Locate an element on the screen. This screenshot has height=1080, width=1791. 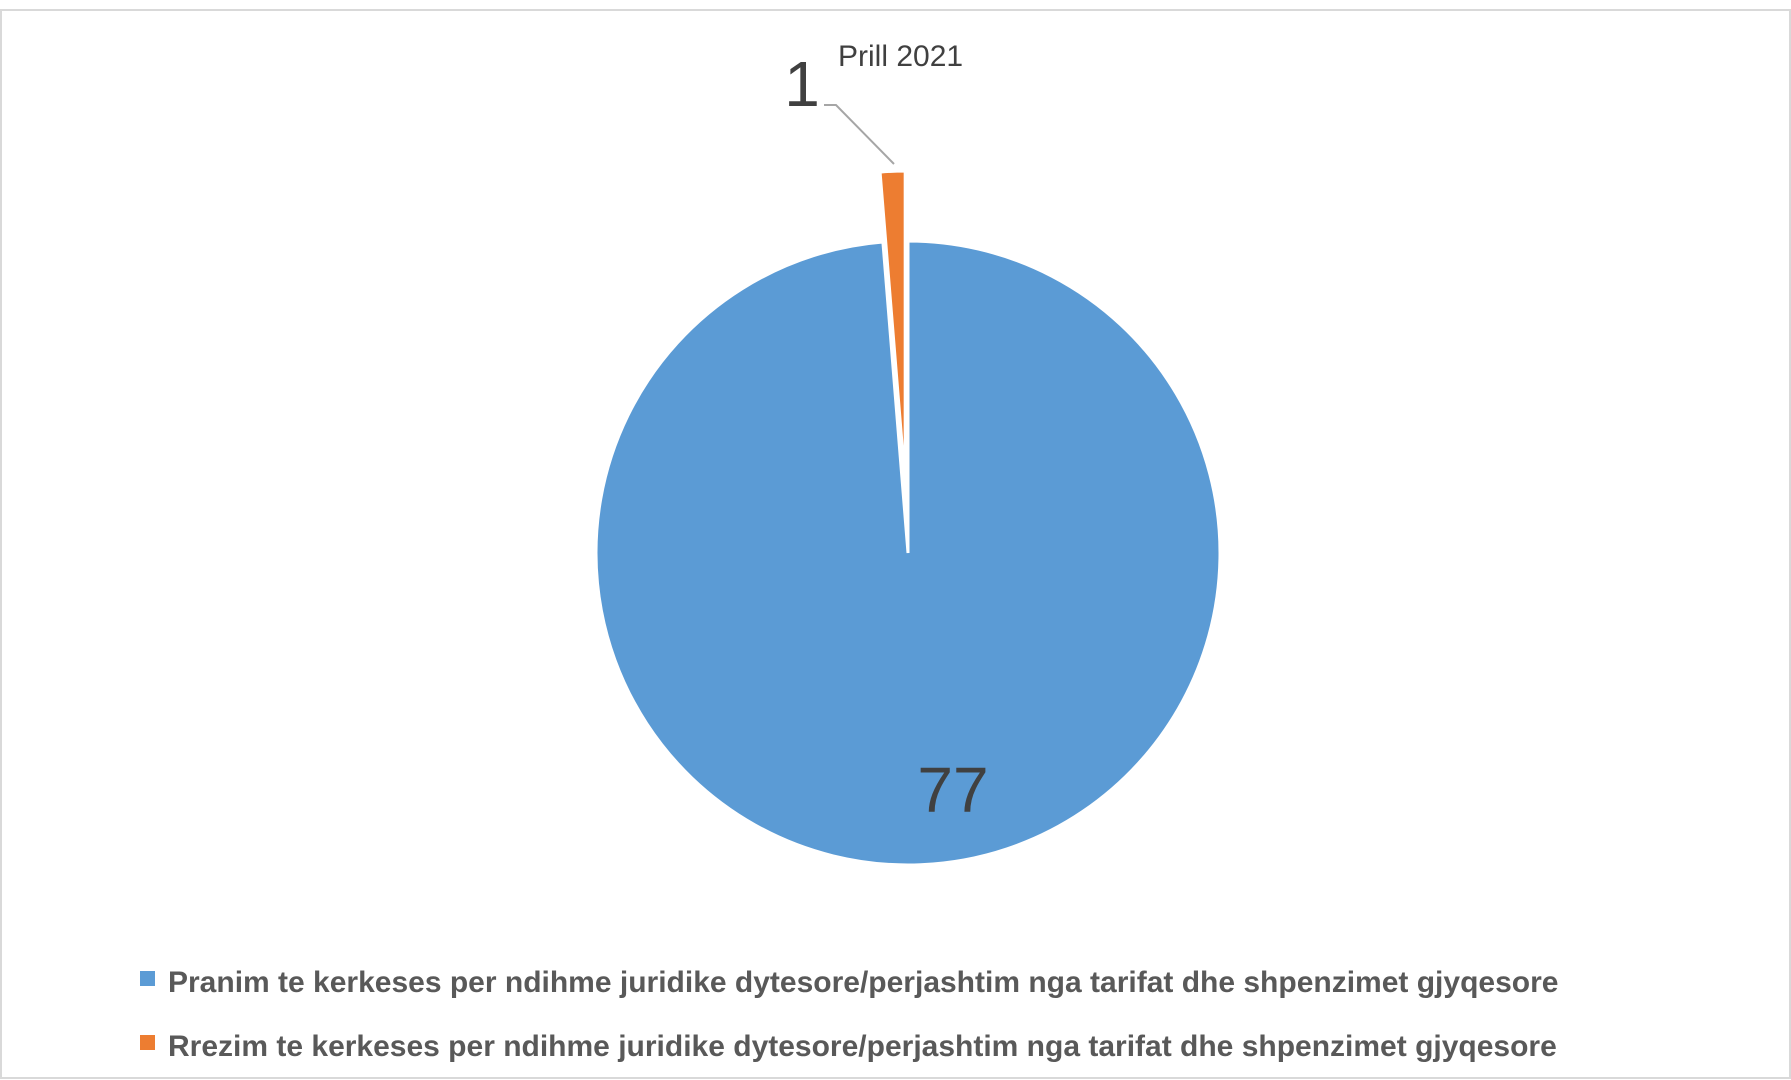
data-label-1: 1 is located at coordinates (802, 84).